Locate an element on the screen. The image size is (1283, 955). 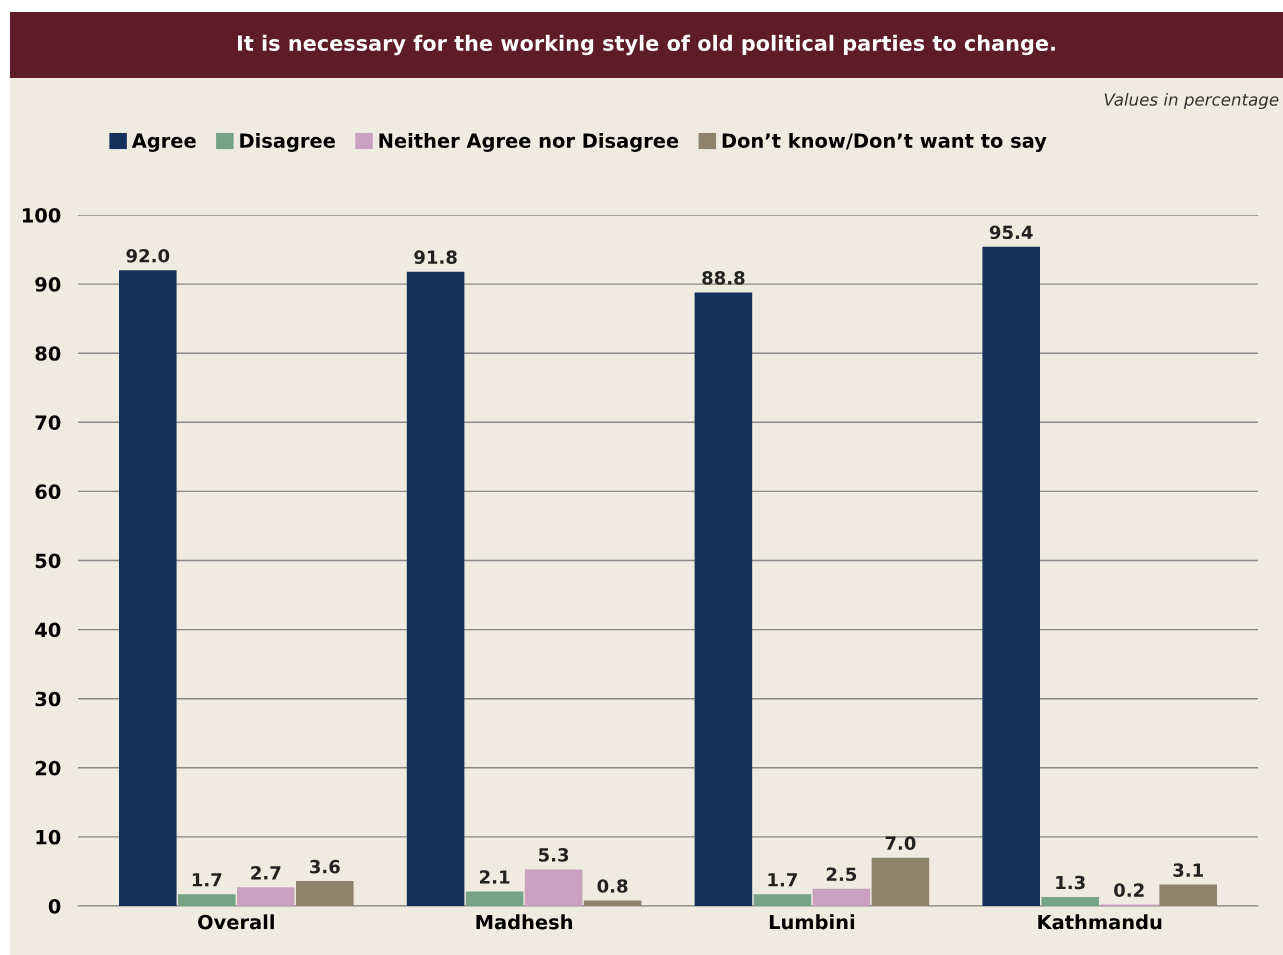
data-label: 3.6 is located at coordinates (325, 866).